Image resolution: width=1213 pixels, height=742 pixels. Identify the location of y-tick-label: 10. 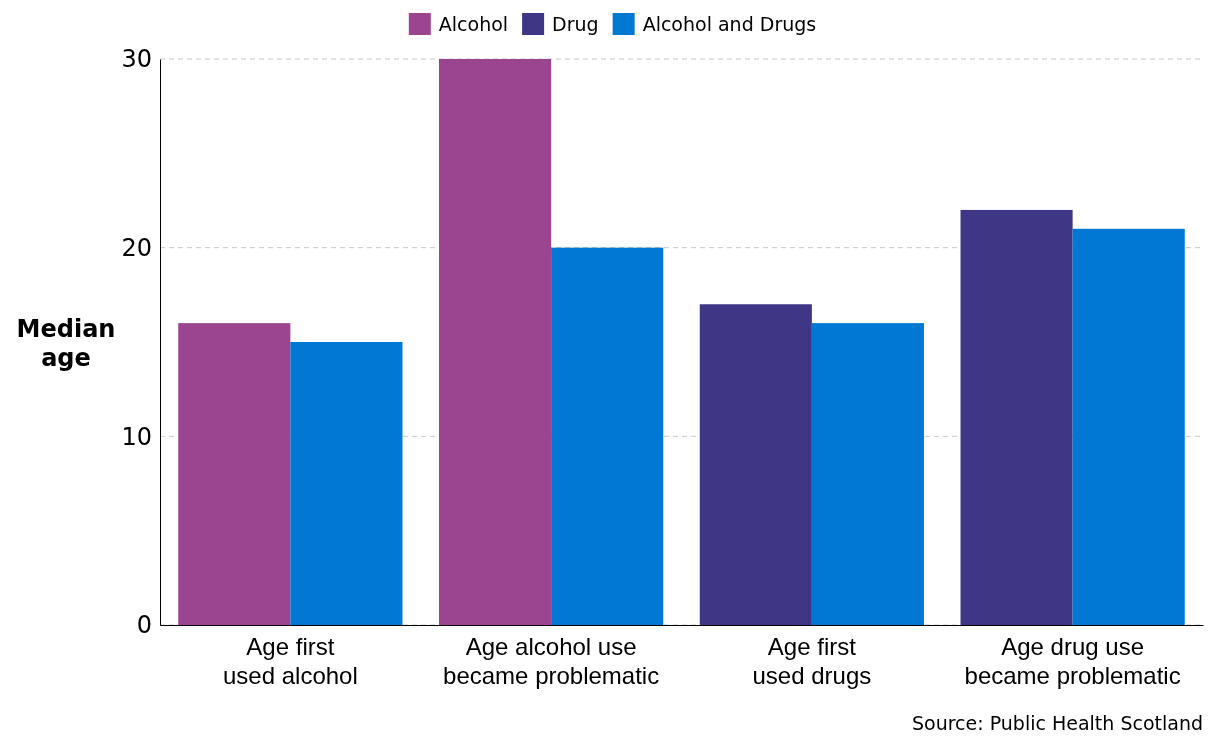
(136, 436).